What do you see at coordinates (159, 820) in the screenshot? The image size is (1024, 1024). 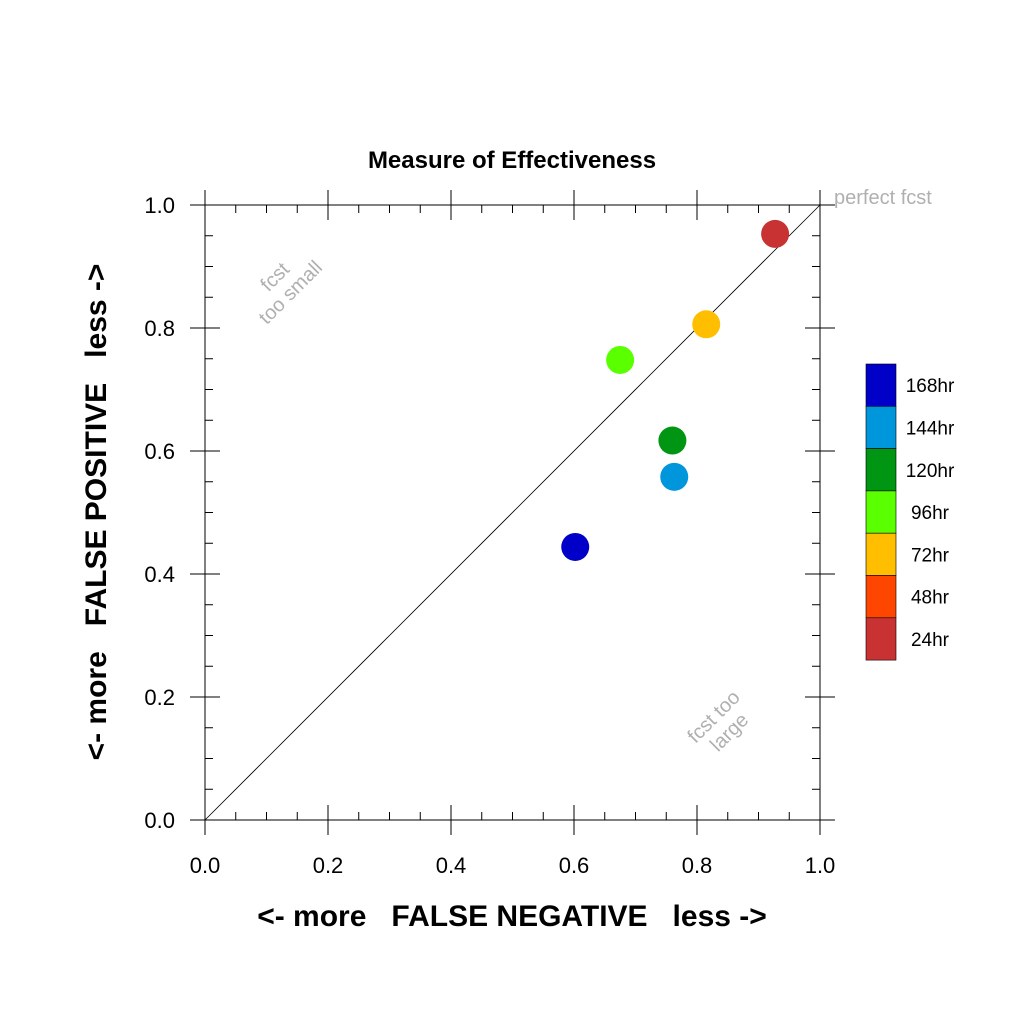 I see `y-tick-label: 0.0` at bounding box center [159, 820].